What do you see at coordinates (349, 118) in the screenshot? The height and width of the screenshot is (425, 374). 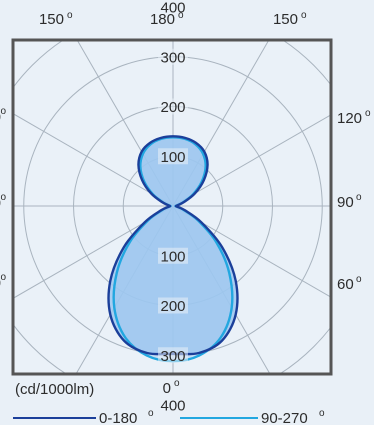 I see `angle-label-right-upper: 120` at bounding box center [349, 118].